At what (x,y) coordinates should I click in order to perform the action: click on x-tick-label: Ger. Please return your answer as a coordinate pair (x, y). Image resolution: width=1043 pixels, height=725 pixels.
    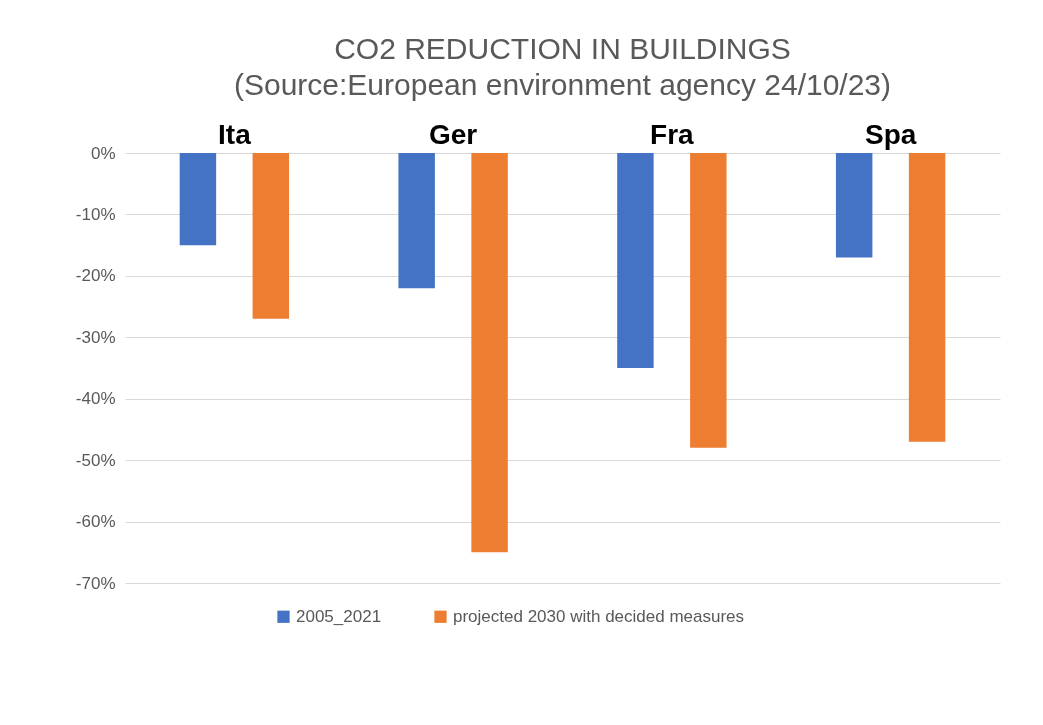
    Looking at the image, I should click on (453, 134).